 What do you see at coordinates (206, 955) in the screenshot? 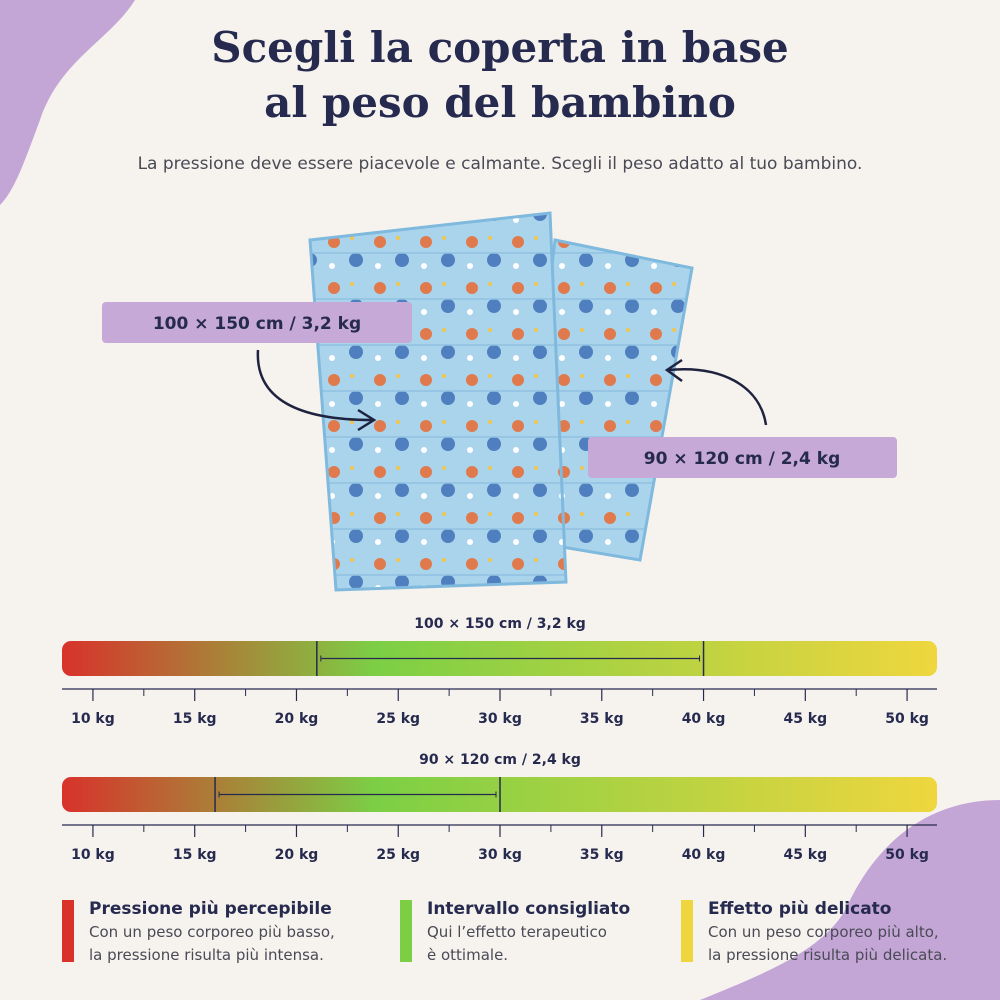
I see `legend-text: la pressione risulta più intensa.` at bounding box center [206, 955].